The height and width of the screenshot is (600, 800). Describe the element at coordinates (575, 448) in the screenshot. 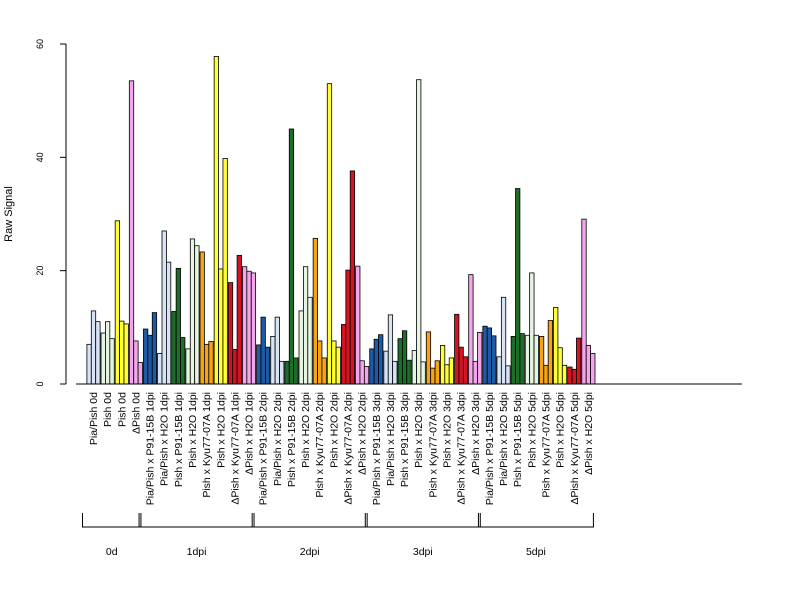

I see `category-label: ΔPish x Kyu77-07A 5dpi` at that location.